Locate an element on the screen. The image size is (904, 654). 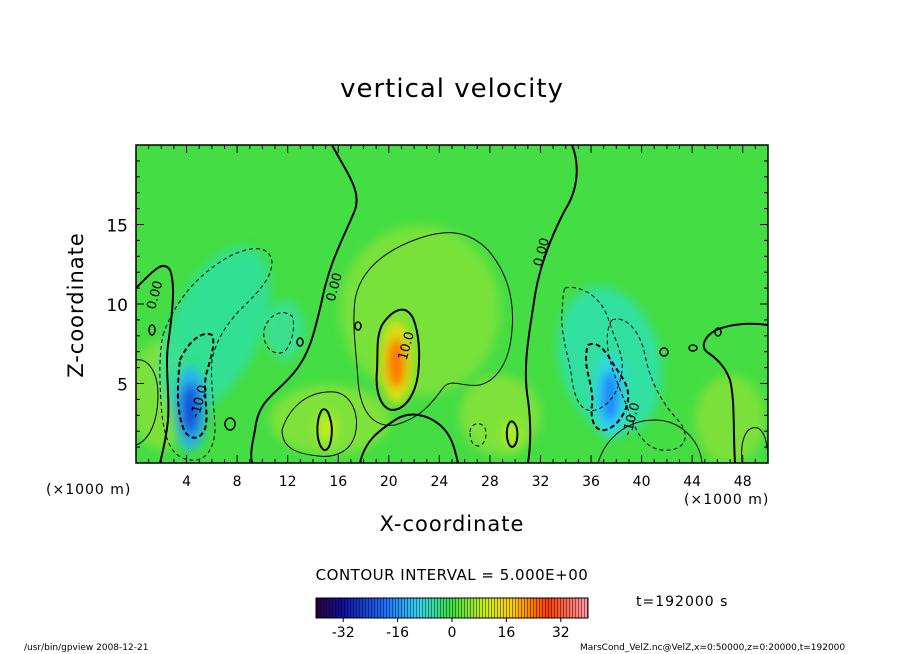
x-unit-label: (×1000 m) is located at coordinates (727, 500).